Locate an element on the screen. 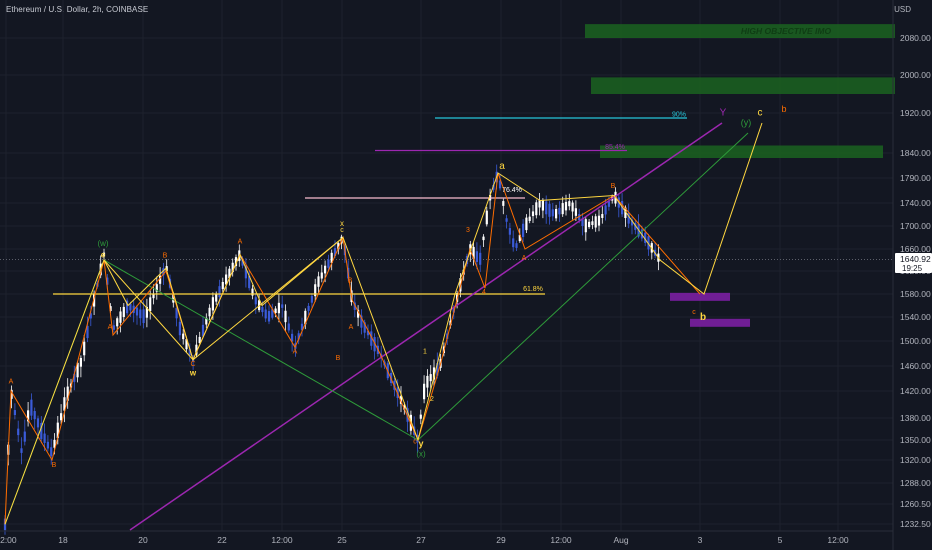 The image size is (932, 550). price-tick: 2000.00 is located at coordinates (915, 75).